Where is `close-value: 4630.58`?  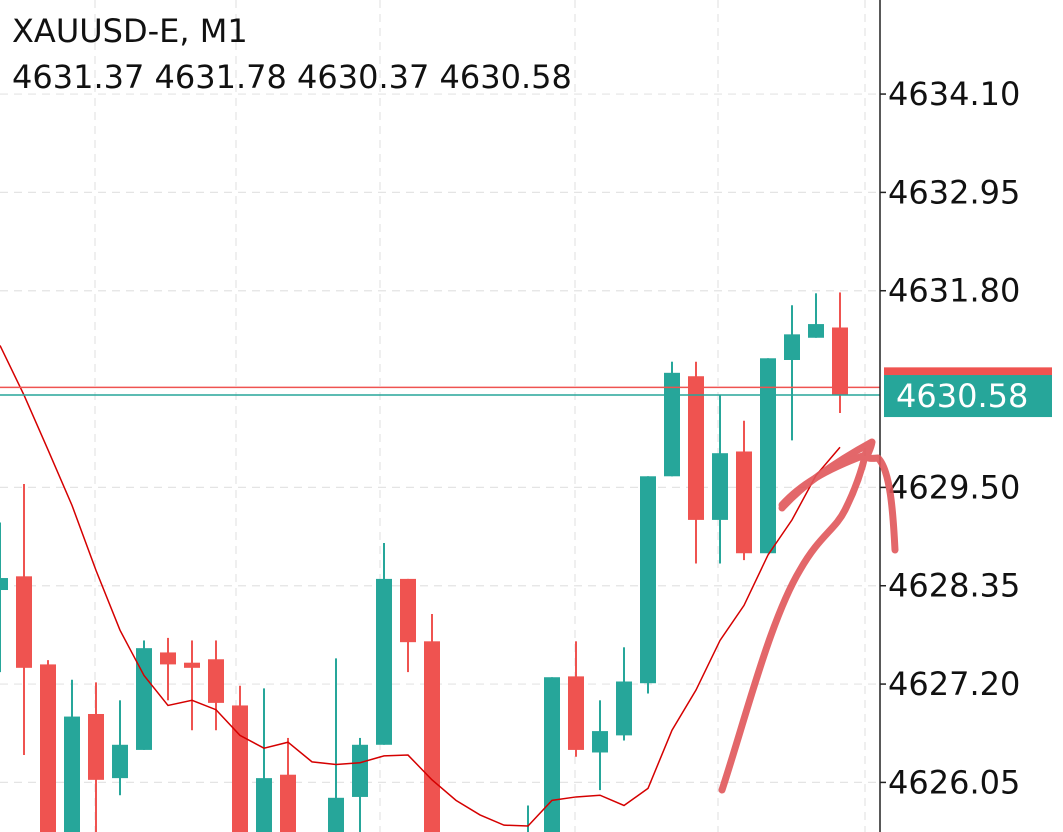 close-value: 4630.58 is located at coordinates (506, 77).